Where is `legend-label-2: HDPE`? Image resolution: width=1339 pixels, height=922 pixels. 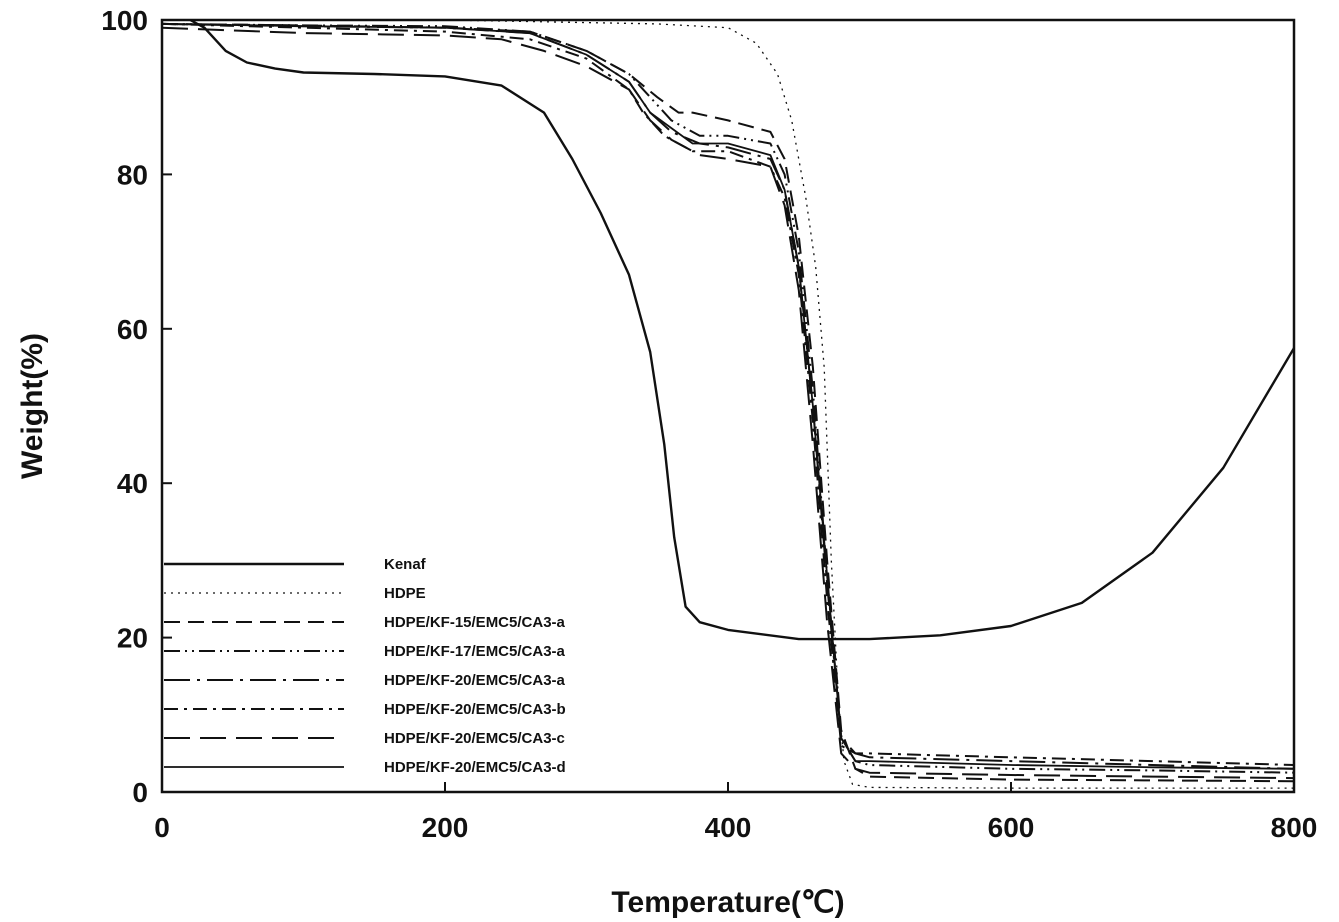 legend-label-2: HDPE is located at coordinates (405, 593).